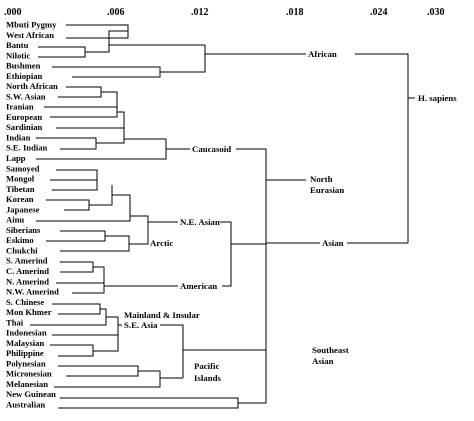 The width and height of the screenshot is (474, 421). I want to click on population-label: Bantu, so click(17, 45).